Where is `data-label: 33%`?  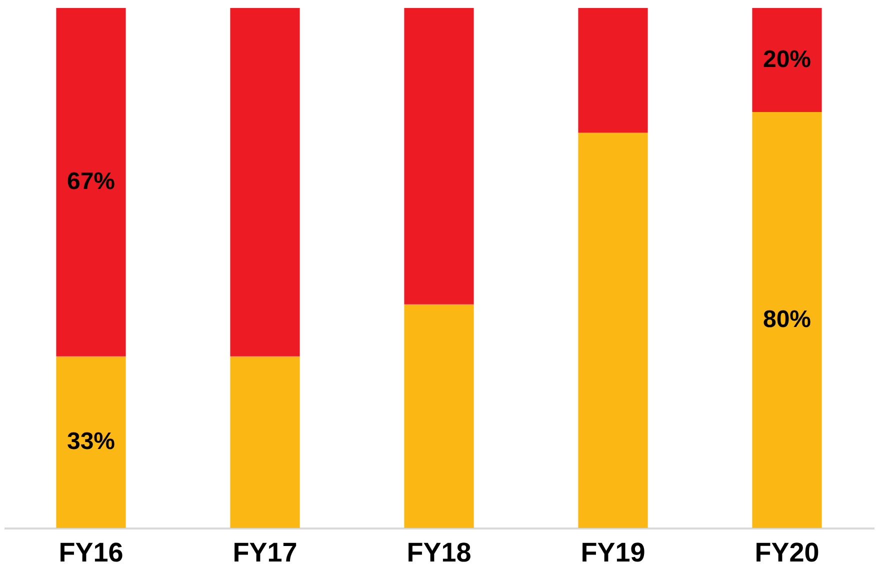 data-label: 33% is located at coordinates (91, 442).